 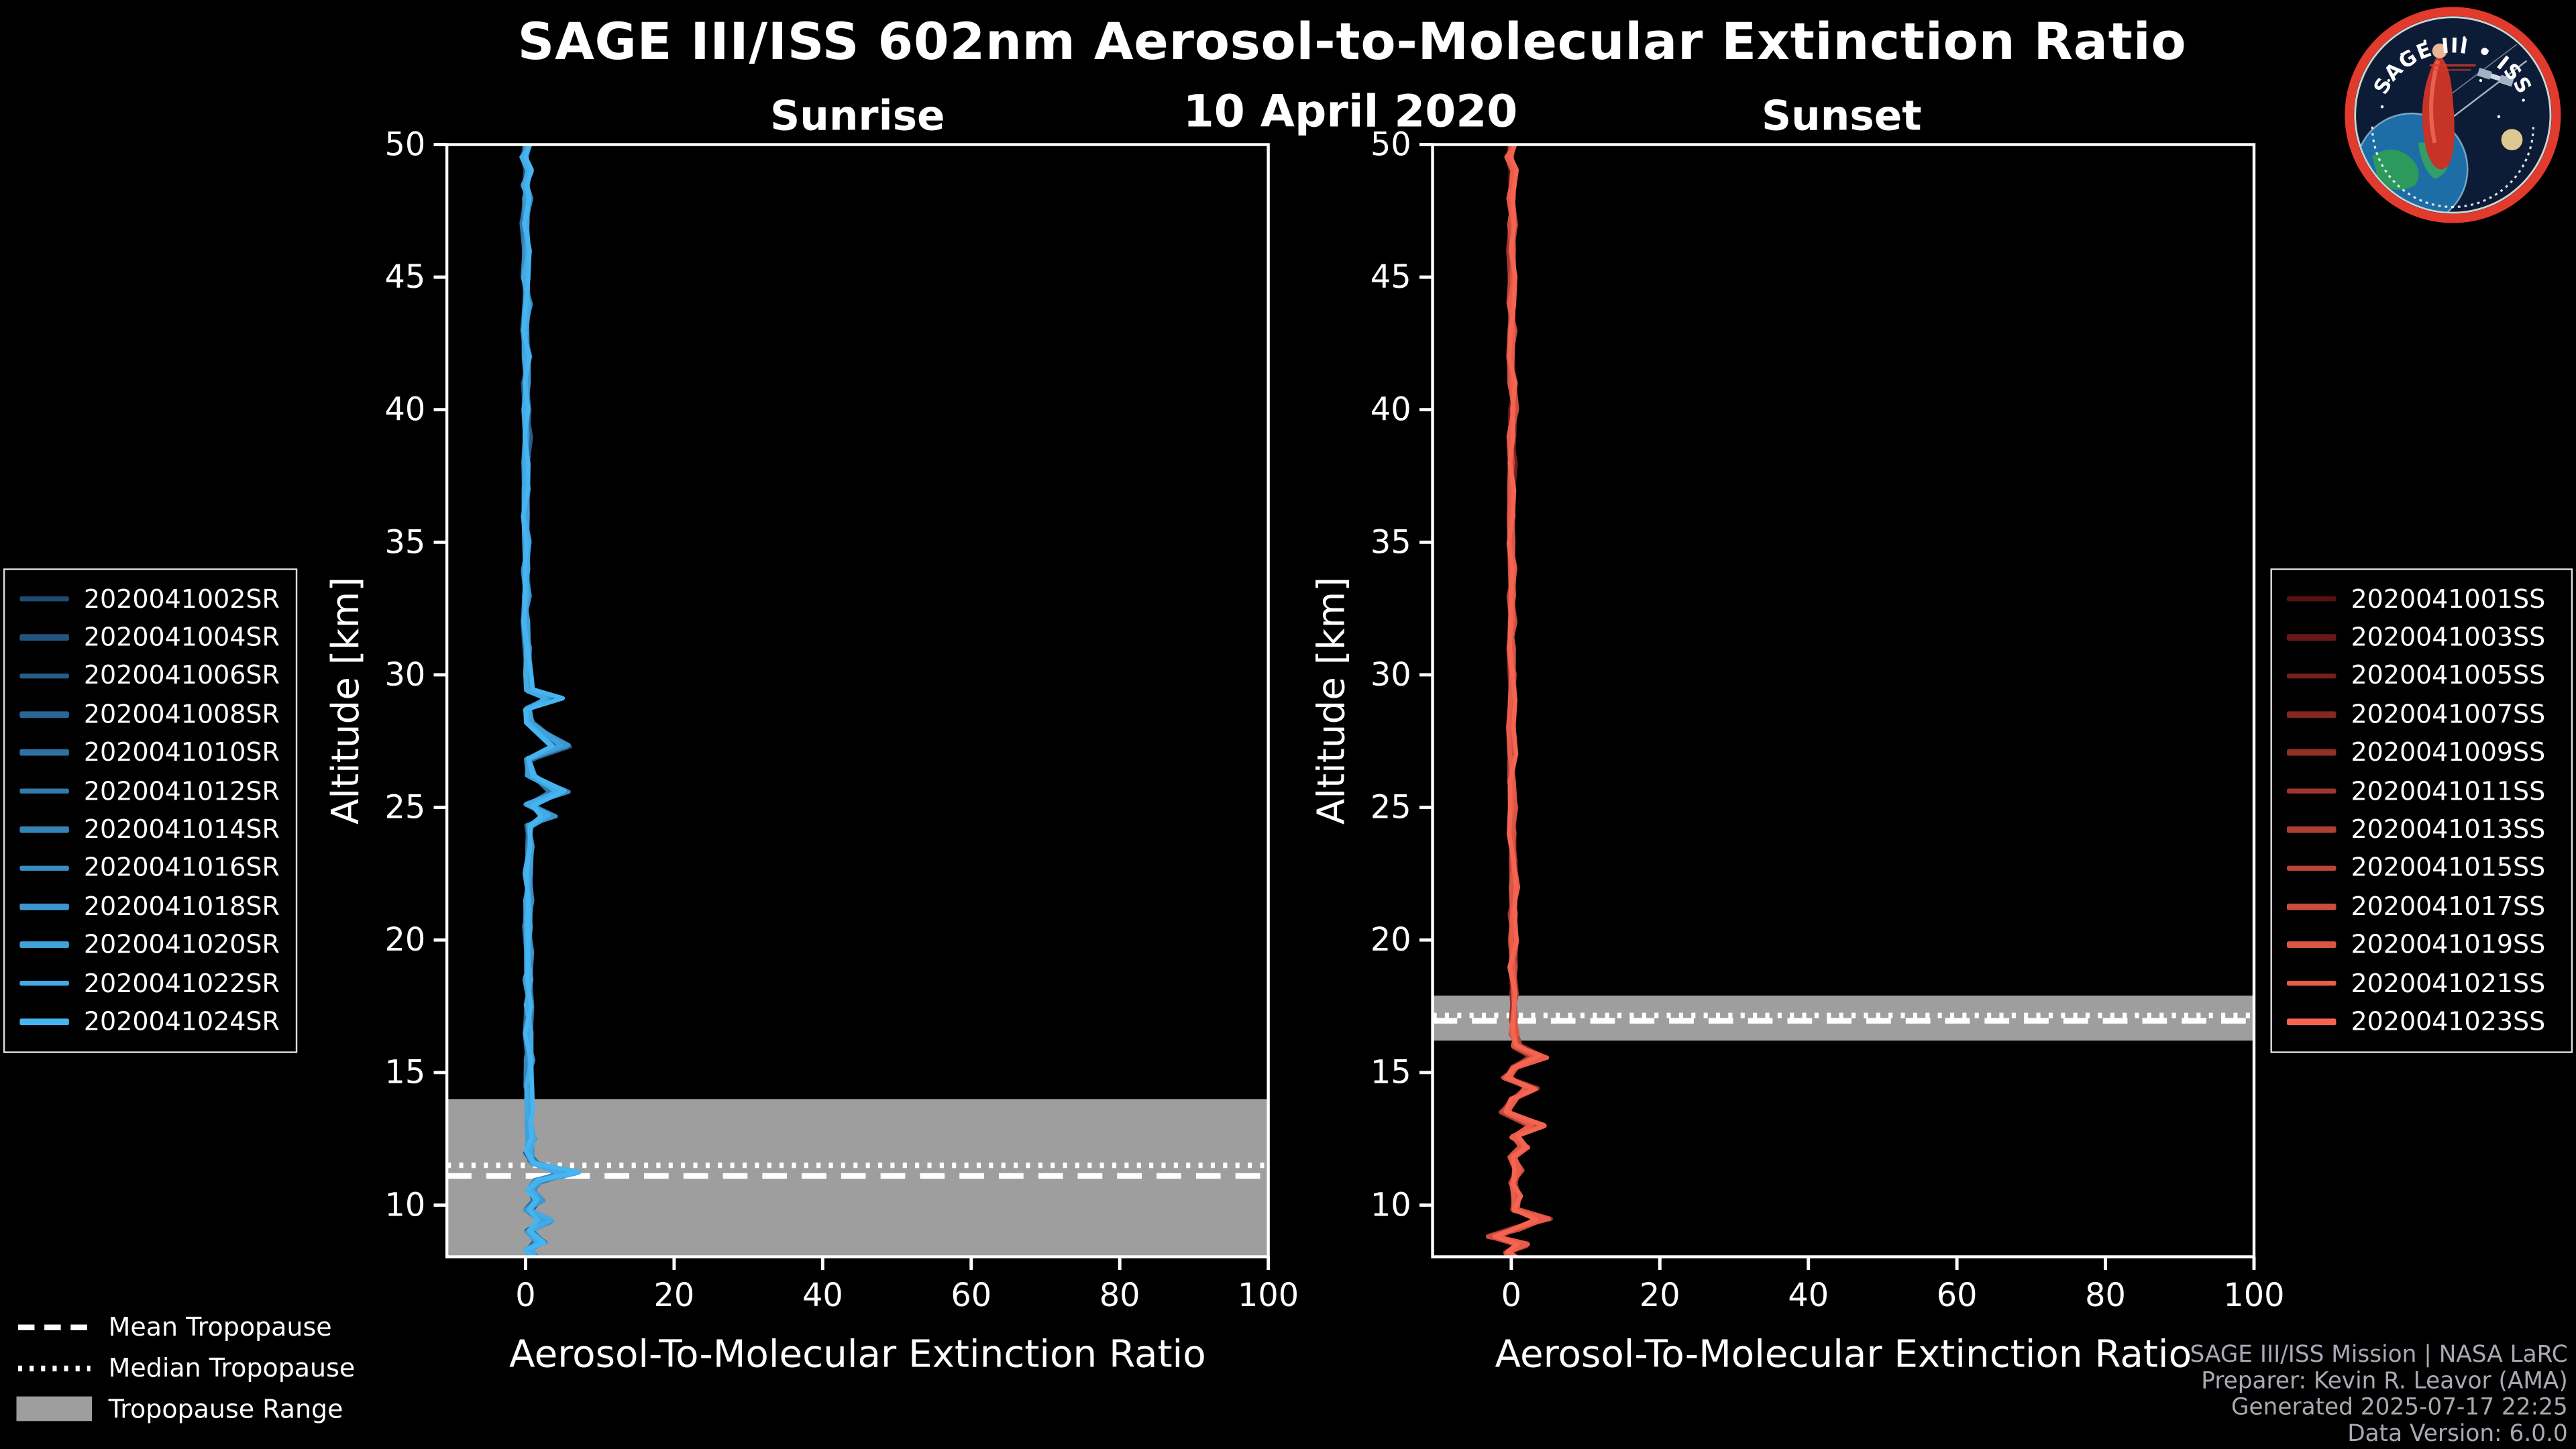 I want to click on legend-item: 2020041020SR, so click(x=150, y=945).